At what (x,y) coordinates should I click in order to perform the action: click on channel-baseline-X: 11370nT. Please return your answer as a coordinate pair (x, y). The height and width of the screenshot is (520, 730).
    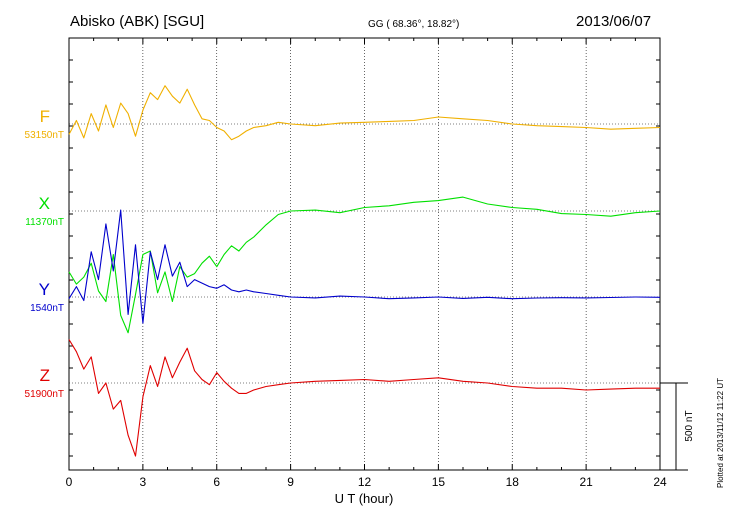
    Looking at the image, I should click on (44, 222).